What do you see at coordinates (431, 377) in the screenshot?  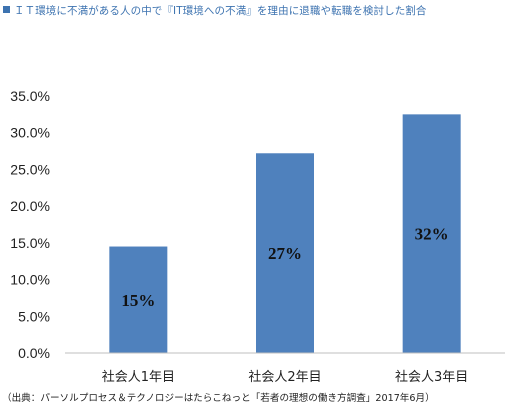 I see `x-tick-label: 社会人3年目` at bounding box center [431, 377].